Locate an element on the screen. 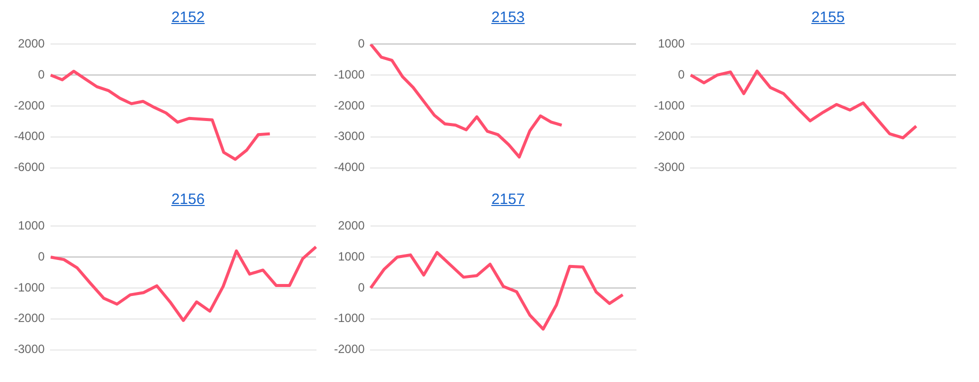 This screenshot has width=979, height=382. y-tick-label: -6000 is located at coordinates (30, 167).